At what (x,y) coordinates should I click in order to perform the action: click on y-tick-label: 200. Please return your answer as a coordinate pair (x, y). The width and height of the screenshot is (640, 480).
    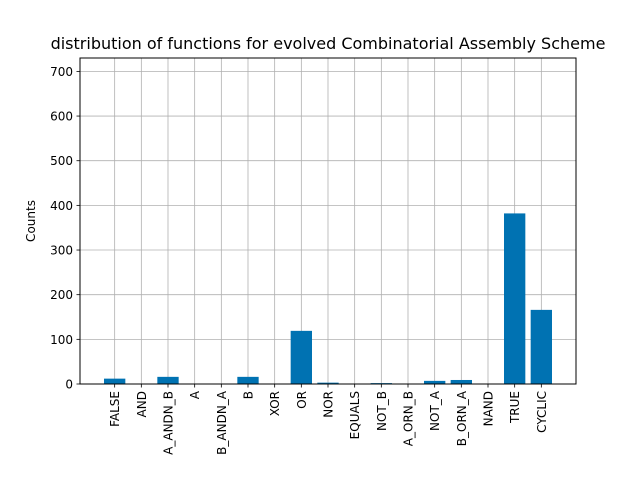
    Looking at the image, I should click on (61, 295).